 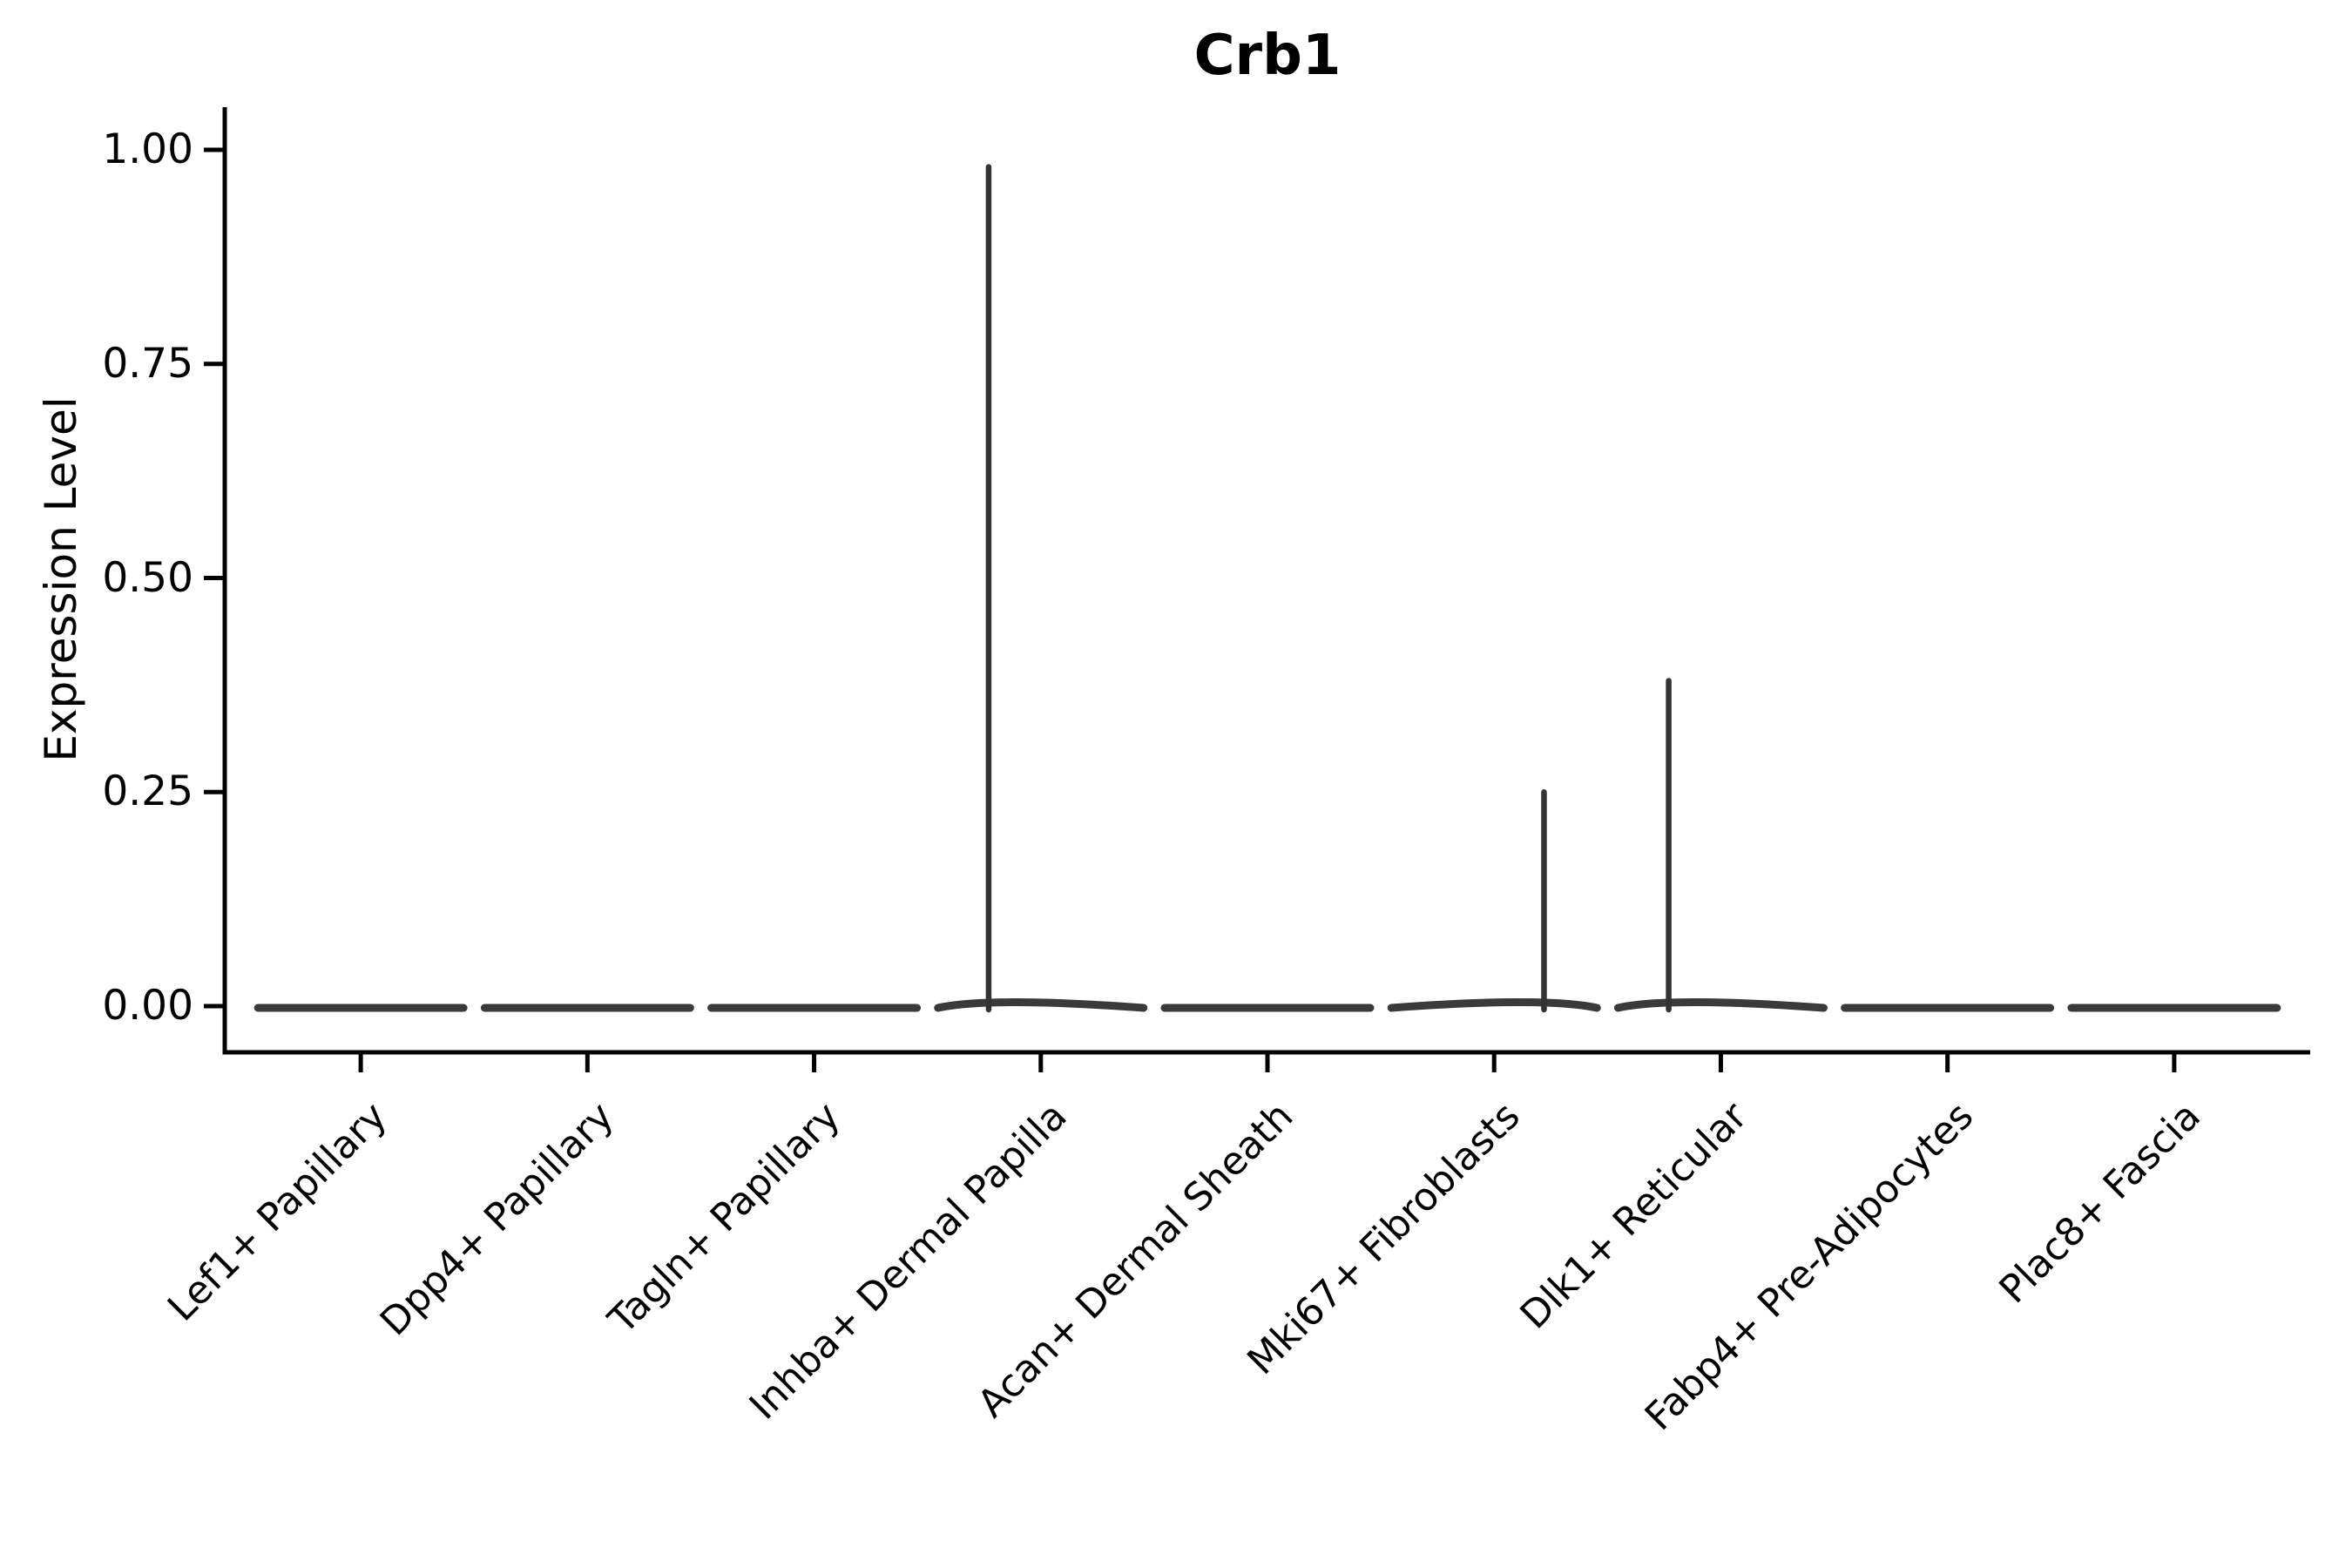 What do you see at coordinates (147, 363) in the screenshot?
I see `y-tick-label: 0.75` at bounding box center [147, 363].